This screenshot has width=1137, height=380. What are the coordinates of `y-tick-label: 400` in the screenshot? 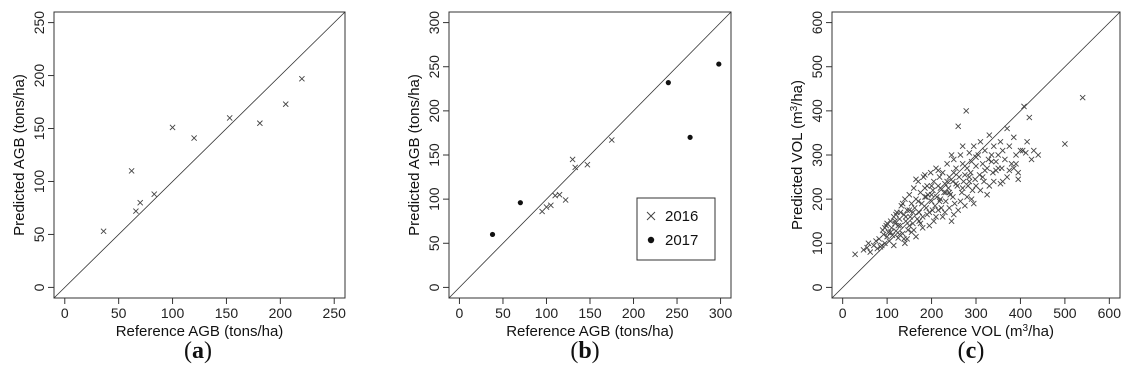 It's located at (817, 111).